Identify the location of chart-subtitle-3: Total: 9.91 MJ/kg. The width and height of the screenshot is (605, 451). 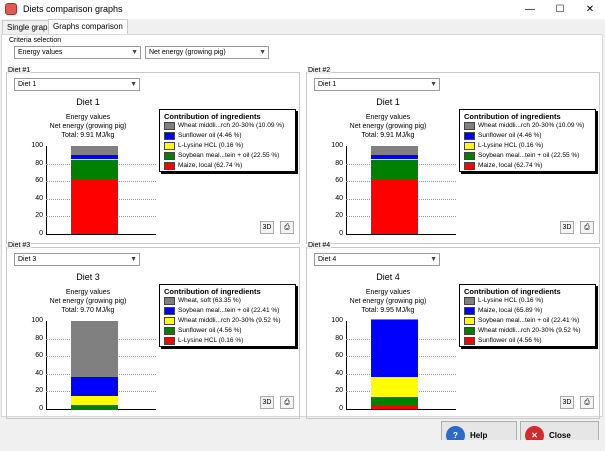
(88, 135).